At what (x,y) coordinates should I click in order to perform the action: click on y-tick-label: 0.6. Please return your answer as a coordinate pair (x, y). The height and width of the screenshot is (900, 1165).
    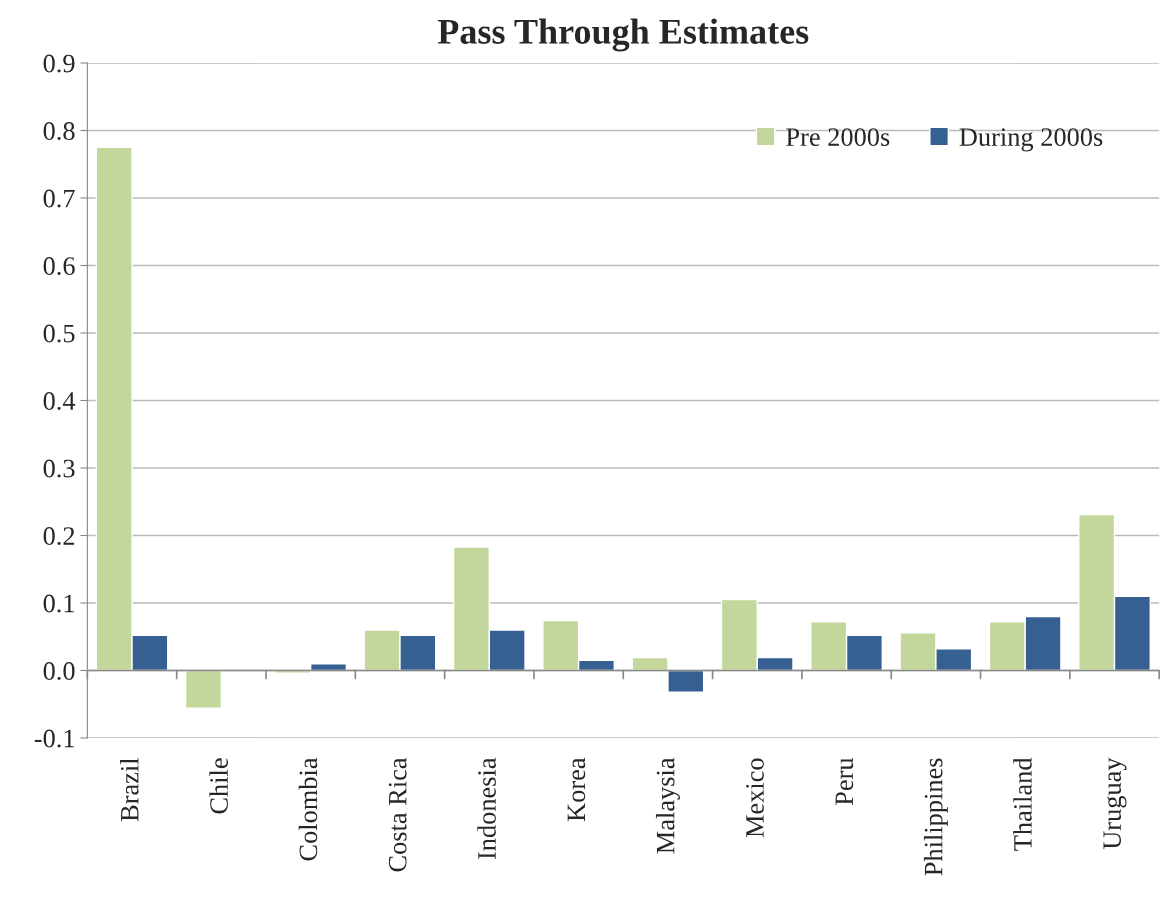
    Looking at the image, I should click on (59, 266).